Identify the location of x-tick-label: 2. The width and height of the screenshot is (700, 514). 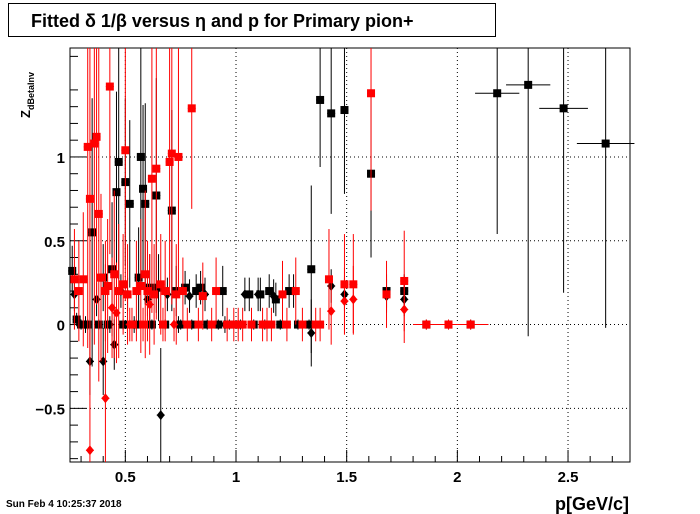
(457, 477).